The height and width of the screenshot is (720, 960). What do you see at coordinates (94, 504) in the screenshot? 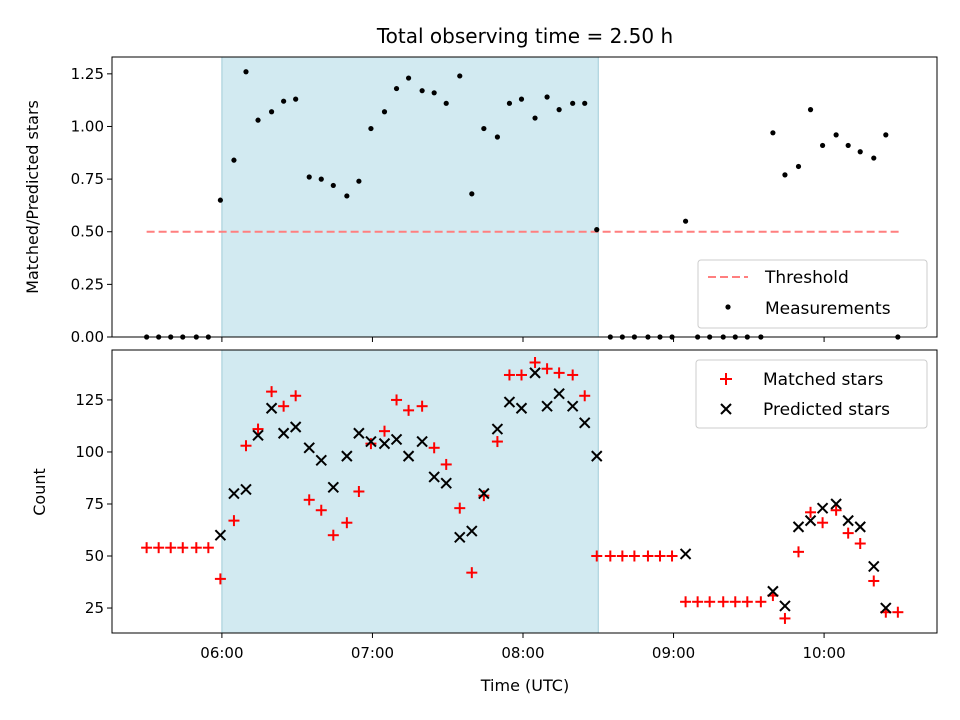
I see `bottom-ytick-label: 75` at bounding box center [94, 504].